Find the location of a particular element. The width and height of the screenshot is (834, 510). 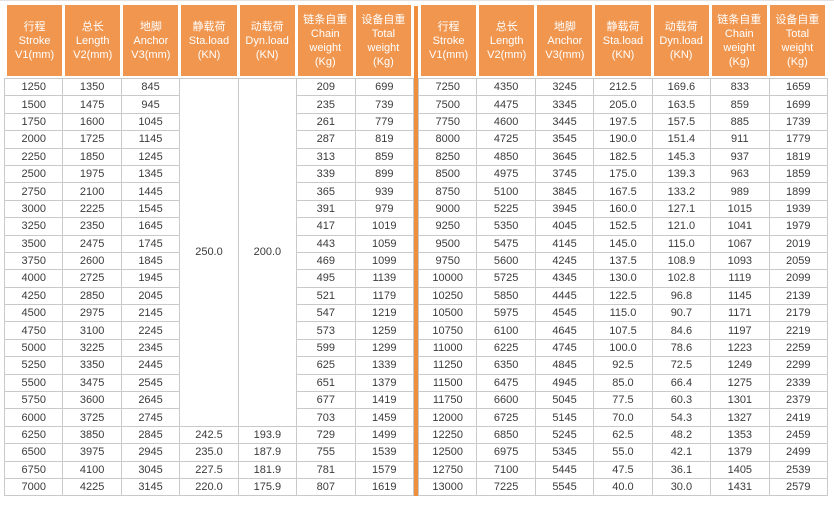

cell-chain-weight: 885 is located at coordinates (740, 122).